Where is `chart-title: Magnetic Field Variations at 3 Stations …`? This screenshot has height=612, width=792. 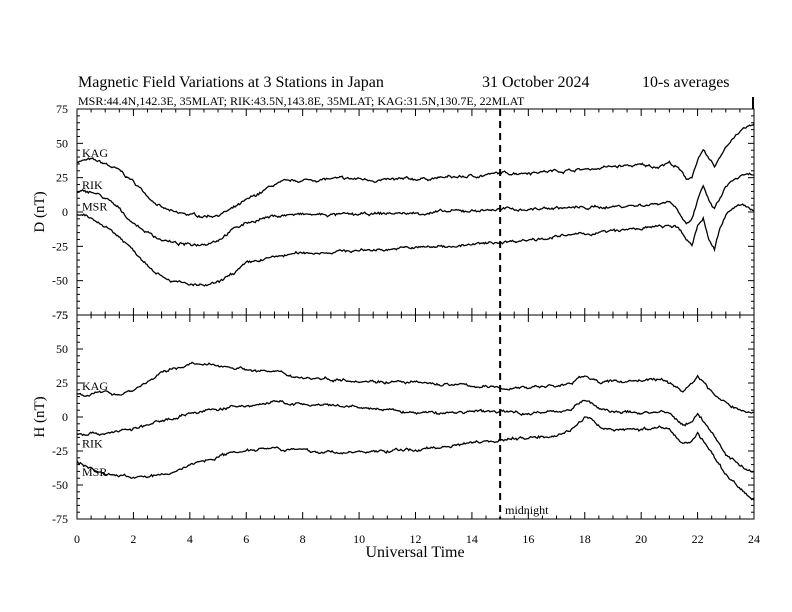 chart-title: Magnetic Field Variations at 3 Stations … is located at coordinates (231, 82).